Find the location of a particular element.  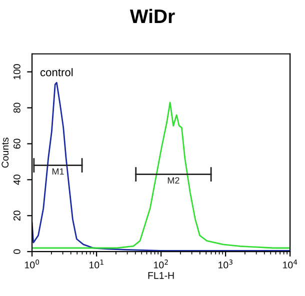

x-tick-label: 10$^{1}$ is located at coordinates (96, 264).